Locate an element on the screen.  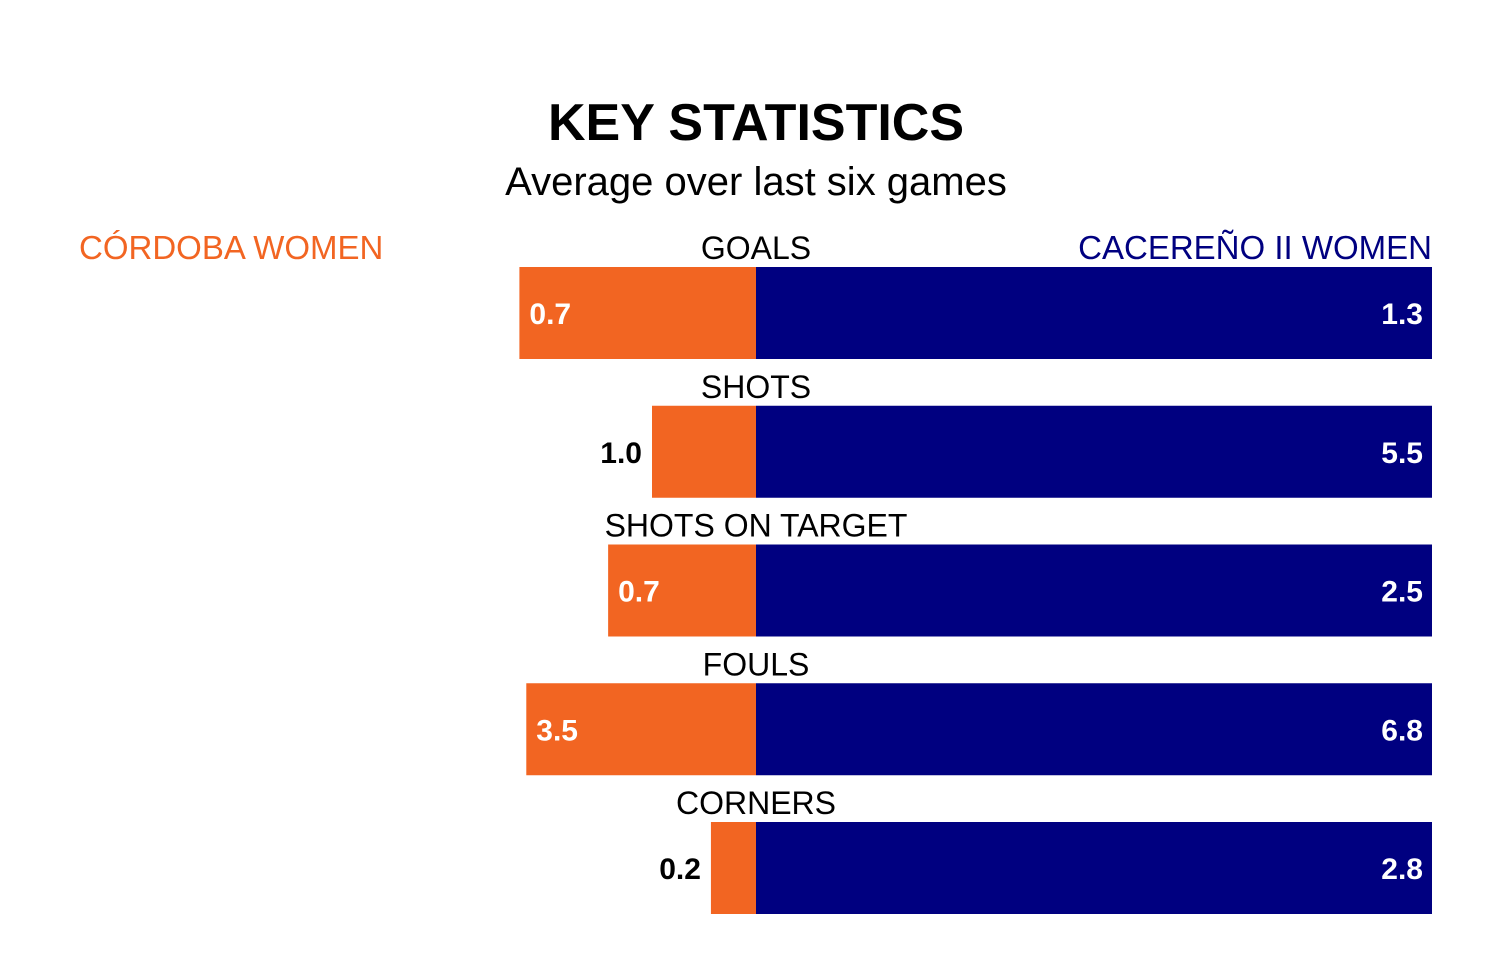
category-label-shots: SHOTS is located at coordinates (756, 387).